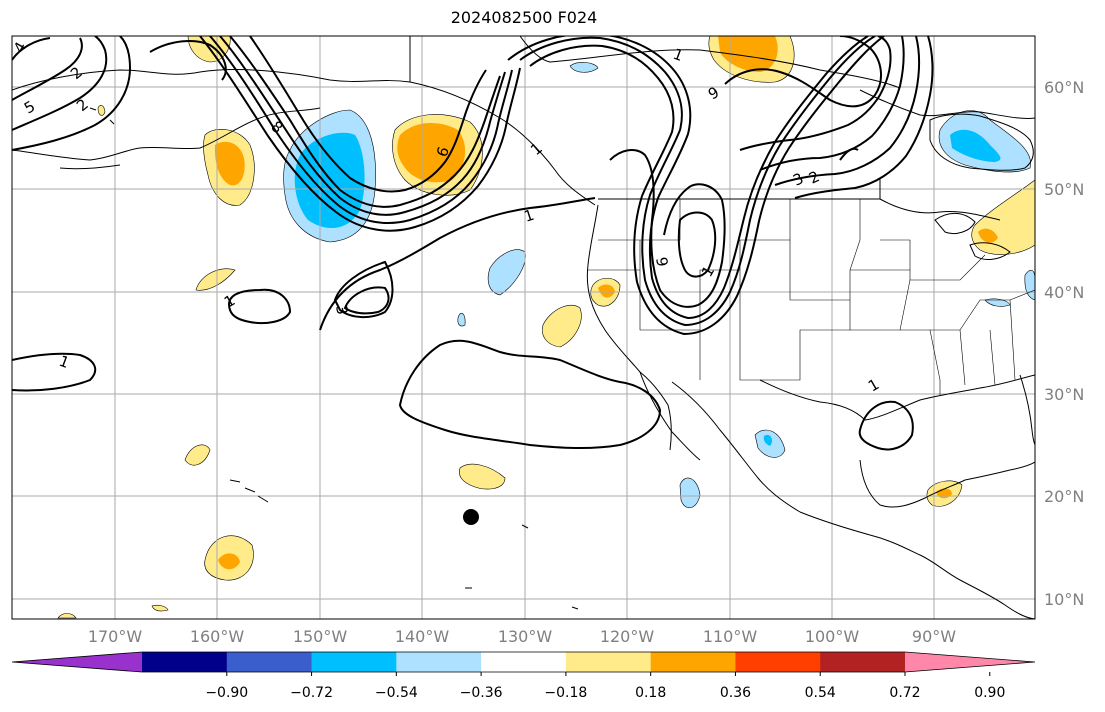 This screenshot has height=712, width=1105. What do you see at coordinates (1064, 599) in the screenshot?
I see `lat-label-10n: 10°N` at bounding box center [1064, 599].